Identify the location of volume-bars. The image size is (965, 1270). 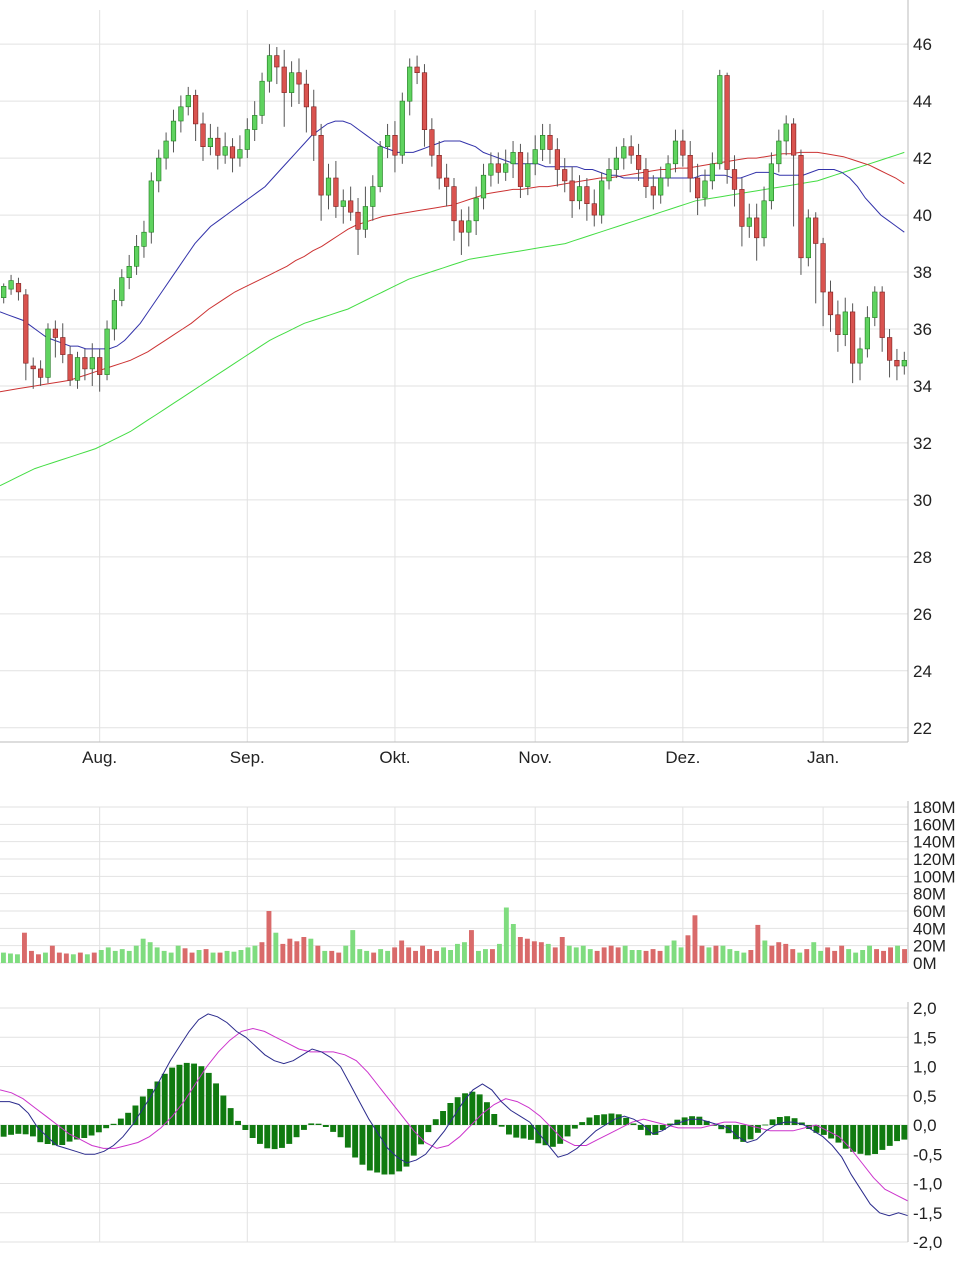
(454, 935).